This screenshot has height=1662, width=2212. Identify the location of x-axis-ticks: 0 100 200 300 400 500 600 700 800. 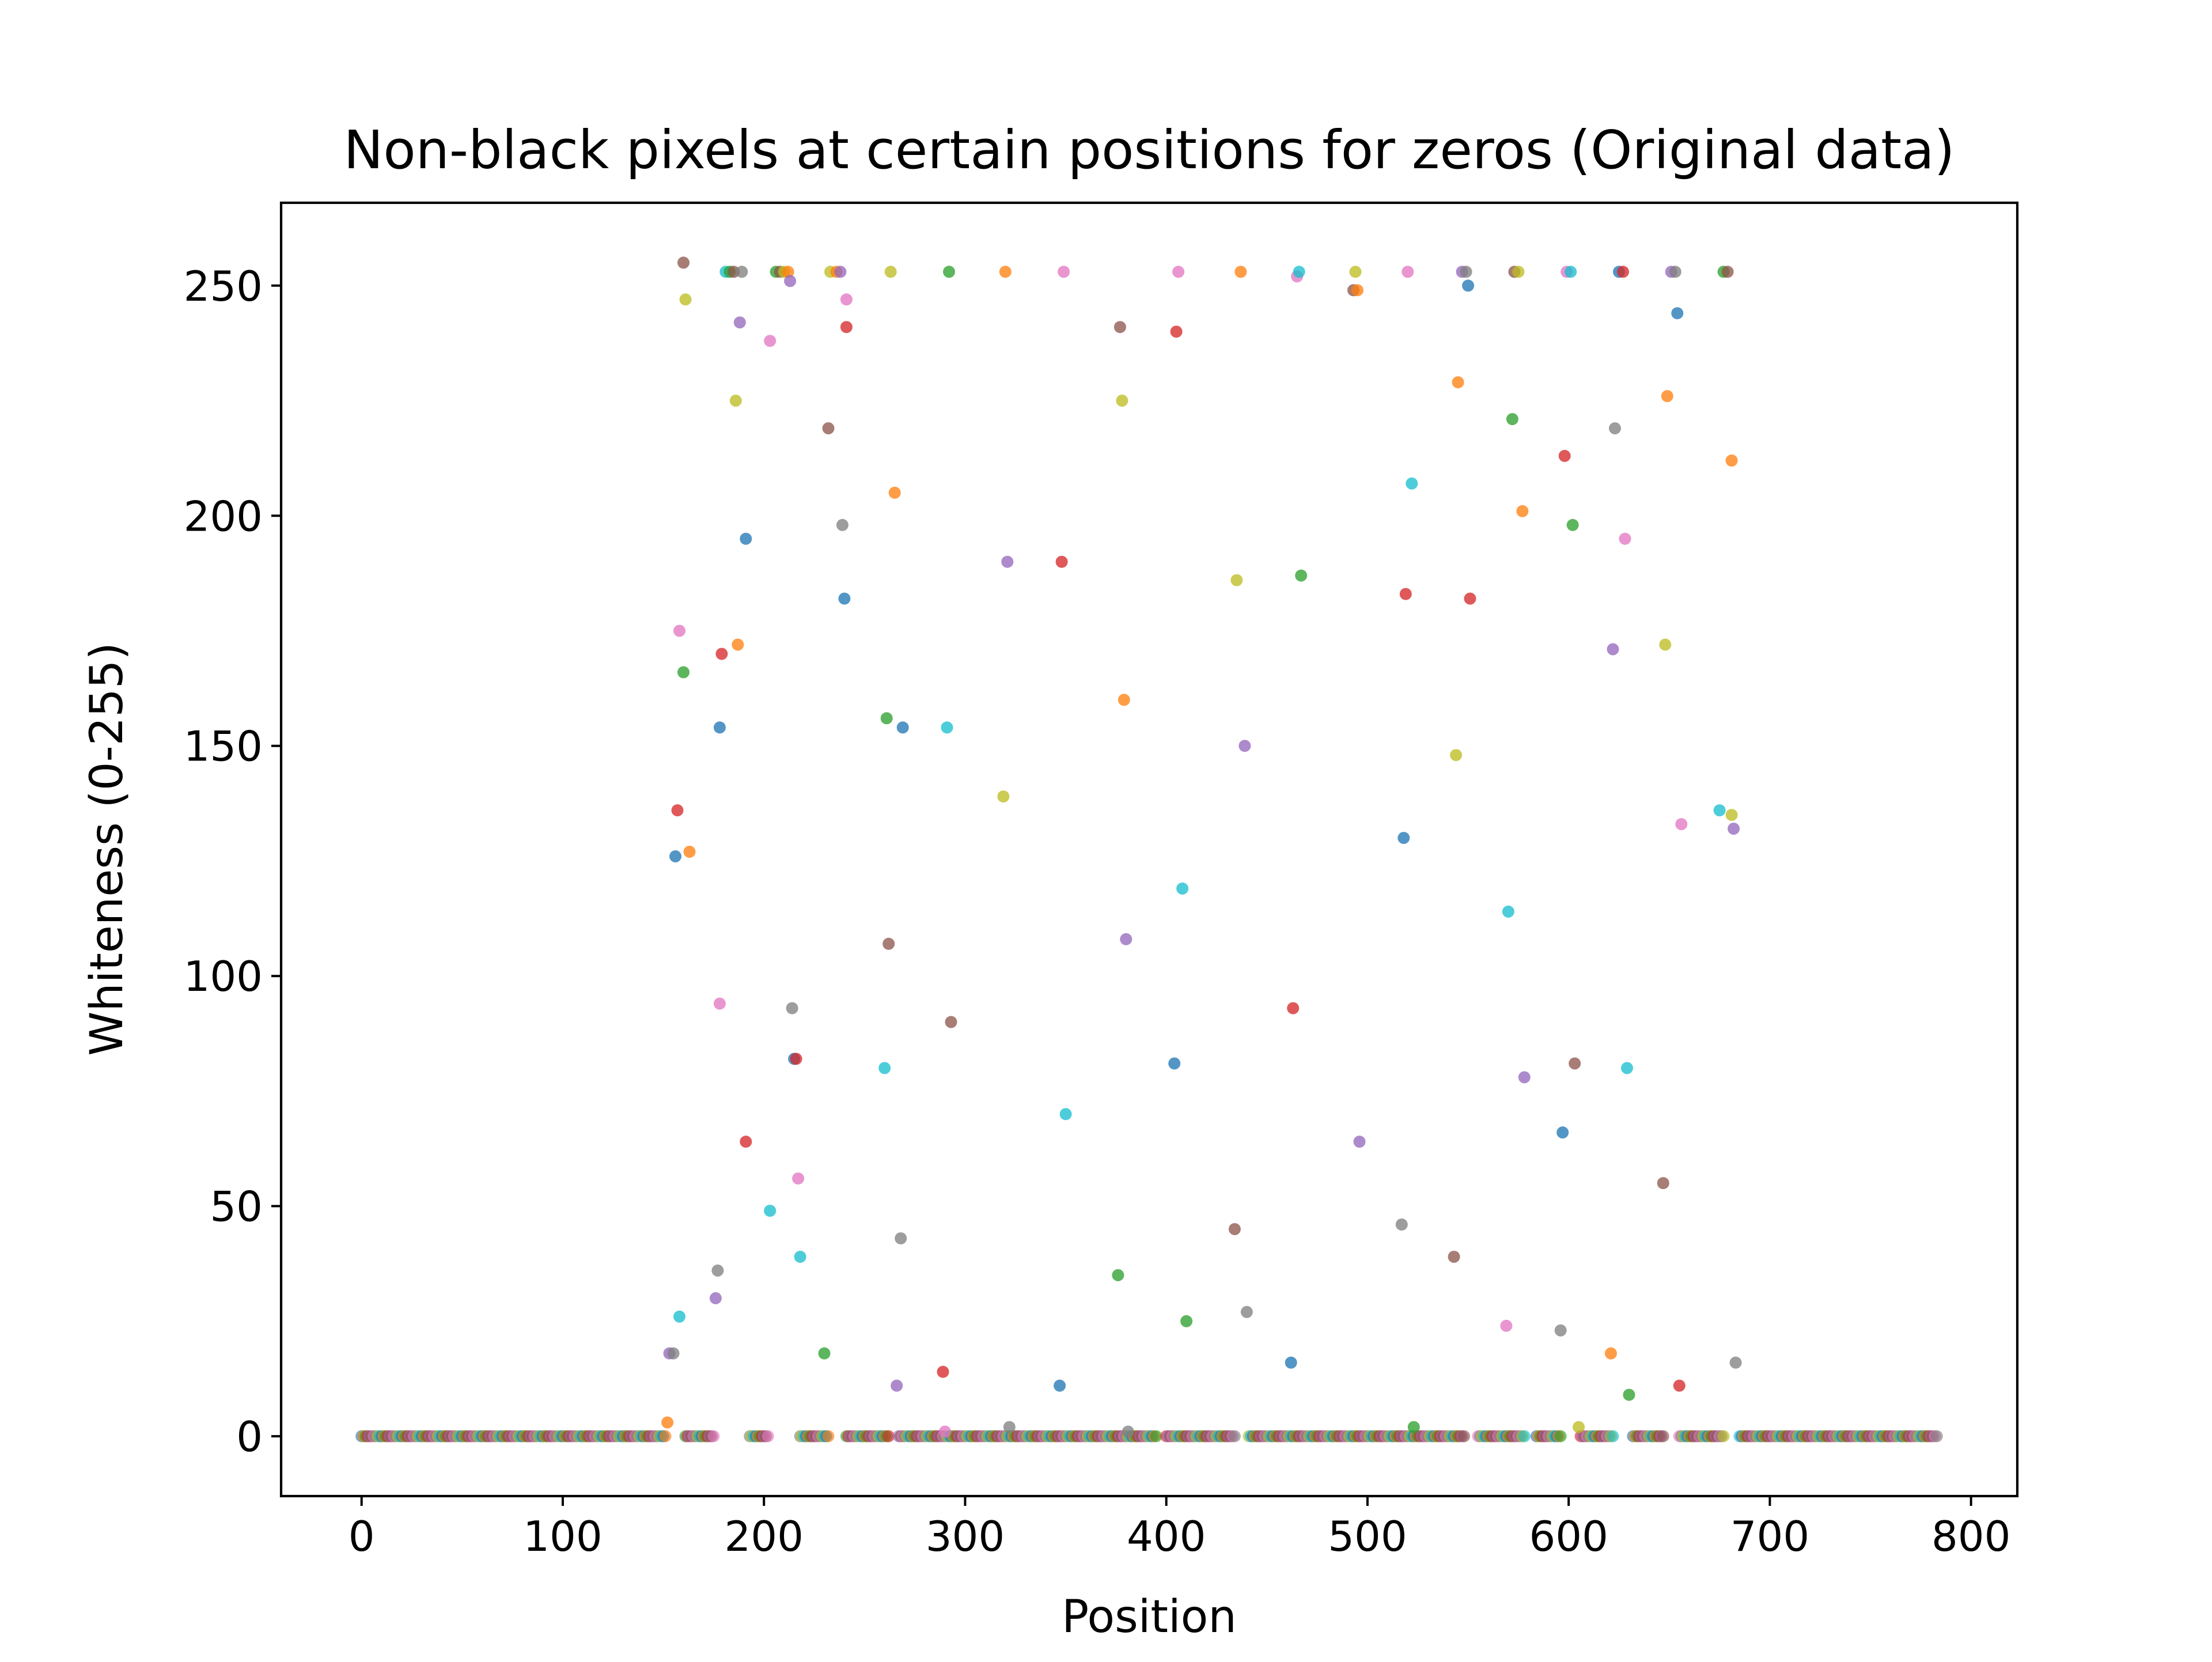
(1179, 1528).